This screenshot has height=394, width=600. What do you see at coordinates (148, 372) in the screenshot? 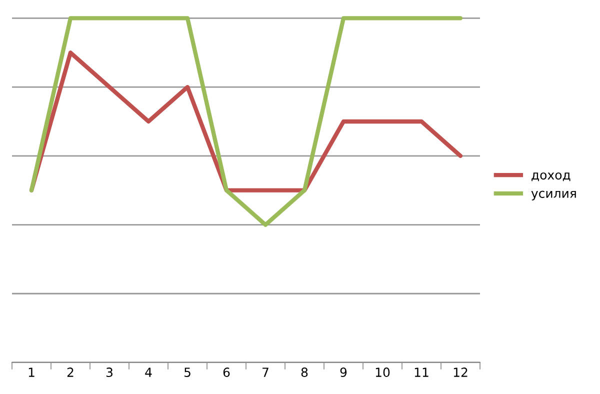
I see `x-tick-label: 4` at bounding box center [148, 372].